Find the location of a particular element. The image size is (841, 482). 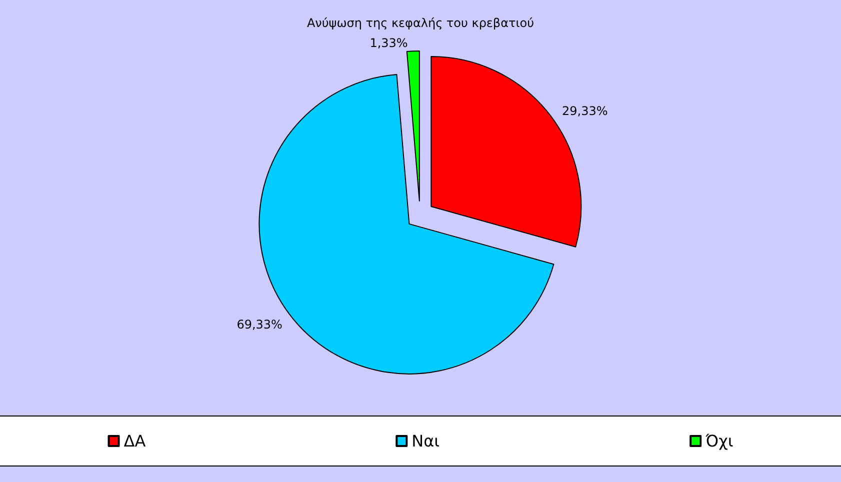

chart-title: Ανύψωση της κεφαλής του κρεβατιού is located at coordinates (420, 23).